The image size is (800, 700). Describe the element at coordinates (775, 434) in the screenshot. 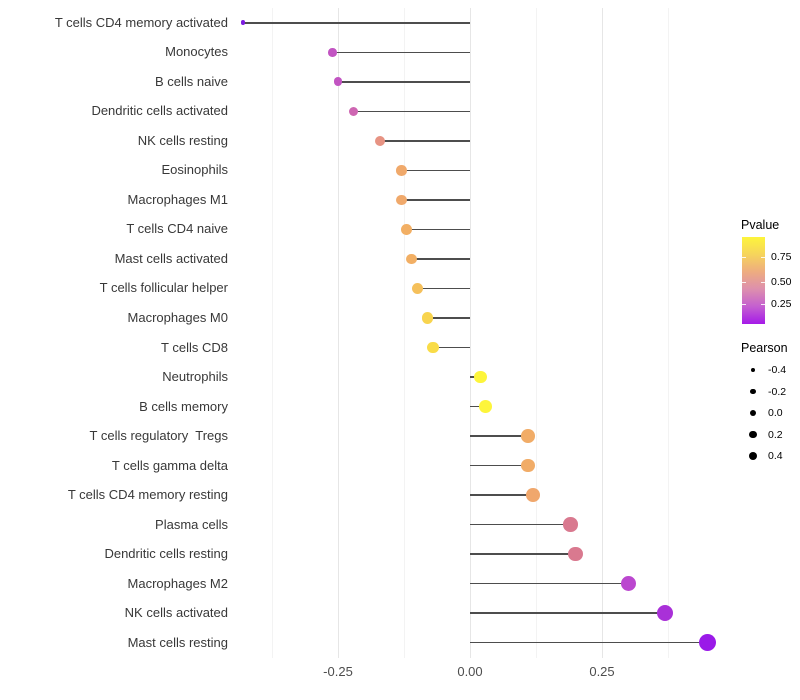

I see `pearson-legend-label: 0.2` at that location.